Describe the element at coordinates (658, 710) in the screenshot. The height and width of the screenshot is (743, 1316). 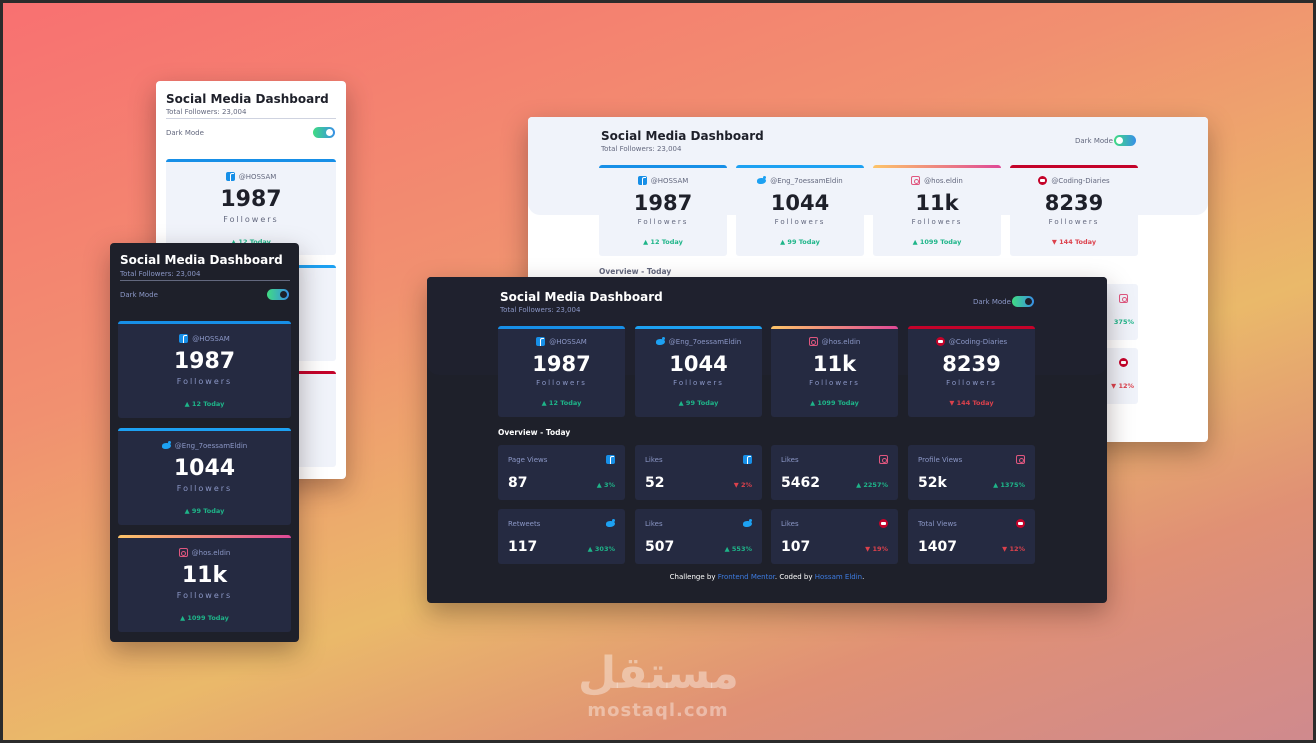
I see `watermark-latin: mostaql.com` at that location.